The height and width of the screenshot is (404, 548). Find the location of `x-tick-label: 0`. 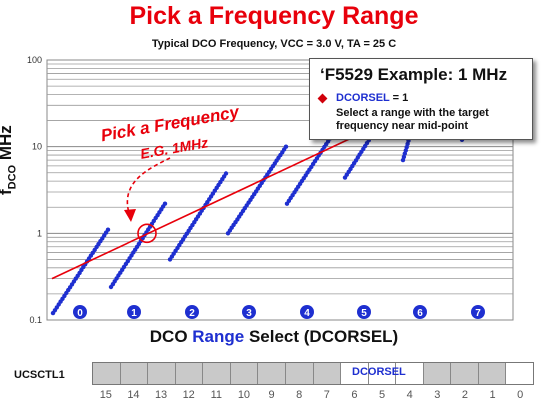

x-tick-label: 0 is located at coordinates (80, 313).